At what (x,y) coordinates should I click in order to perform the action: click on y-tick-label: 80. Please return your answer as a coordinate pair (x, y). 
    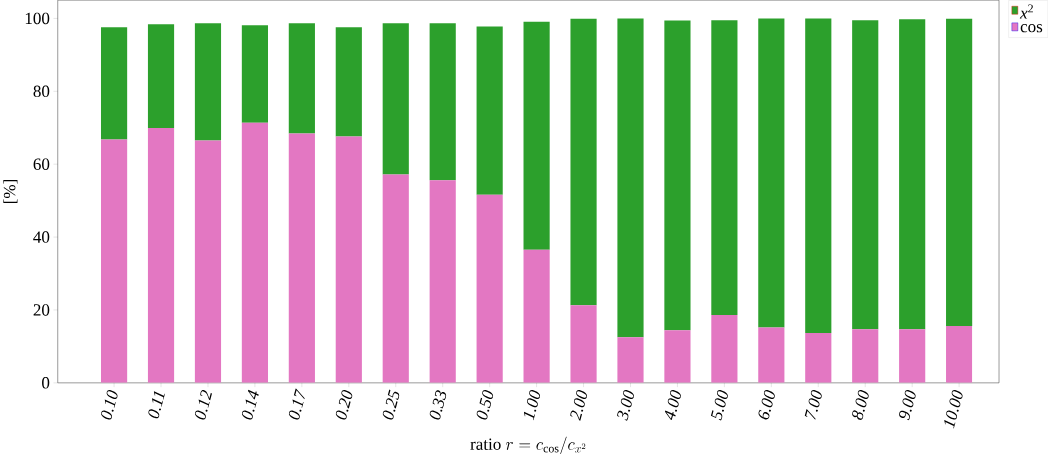
    Looking at the image, I should click on (41, 91).